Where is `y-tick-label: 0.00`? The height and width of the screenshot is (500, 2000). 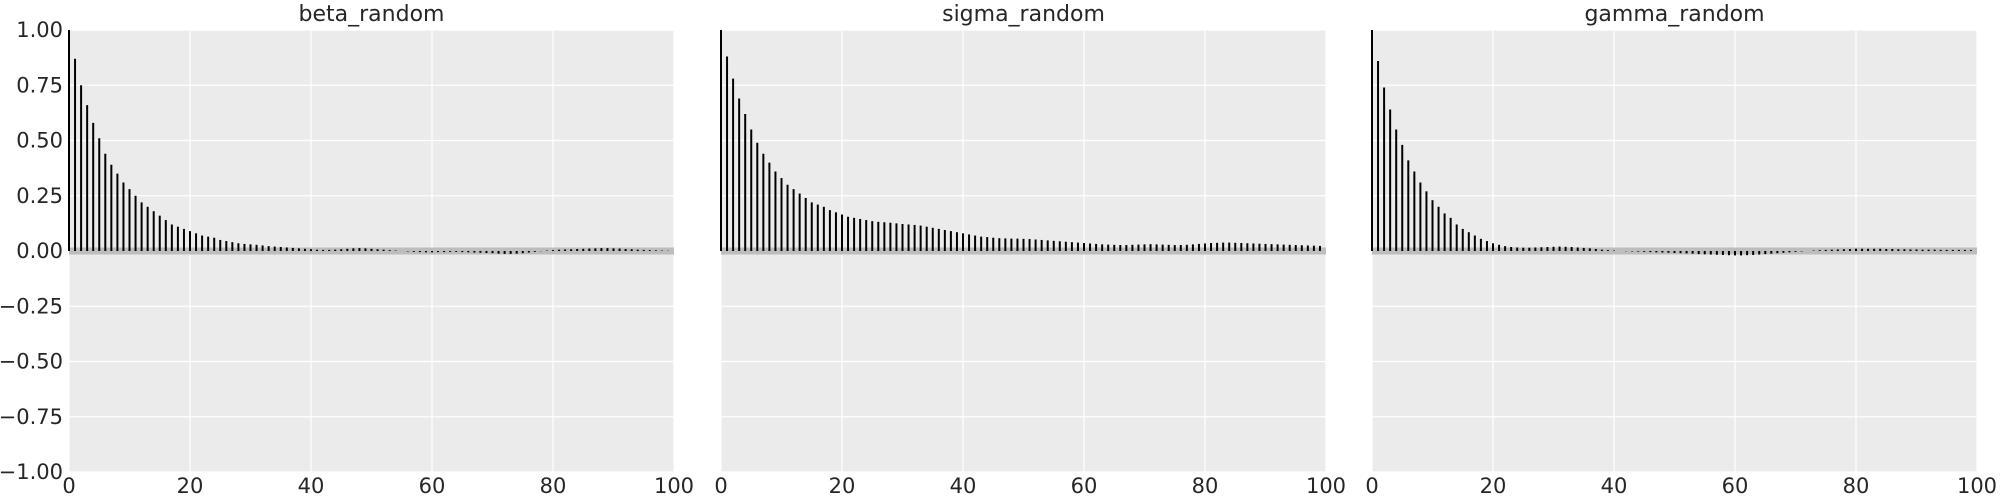
y-tick-label: 0.00 is located at coordinates (39, 251).